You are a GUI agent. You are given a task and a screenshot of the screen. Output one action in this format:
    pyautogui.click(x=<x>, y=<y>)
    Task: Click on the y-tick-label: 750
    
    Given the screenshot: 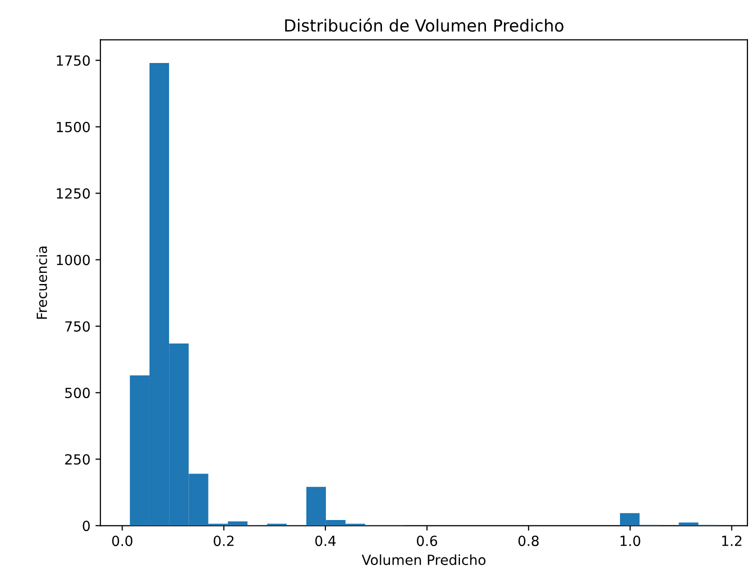 What is the action you would take?
    pyautogui.click(x=77, y=326)
    